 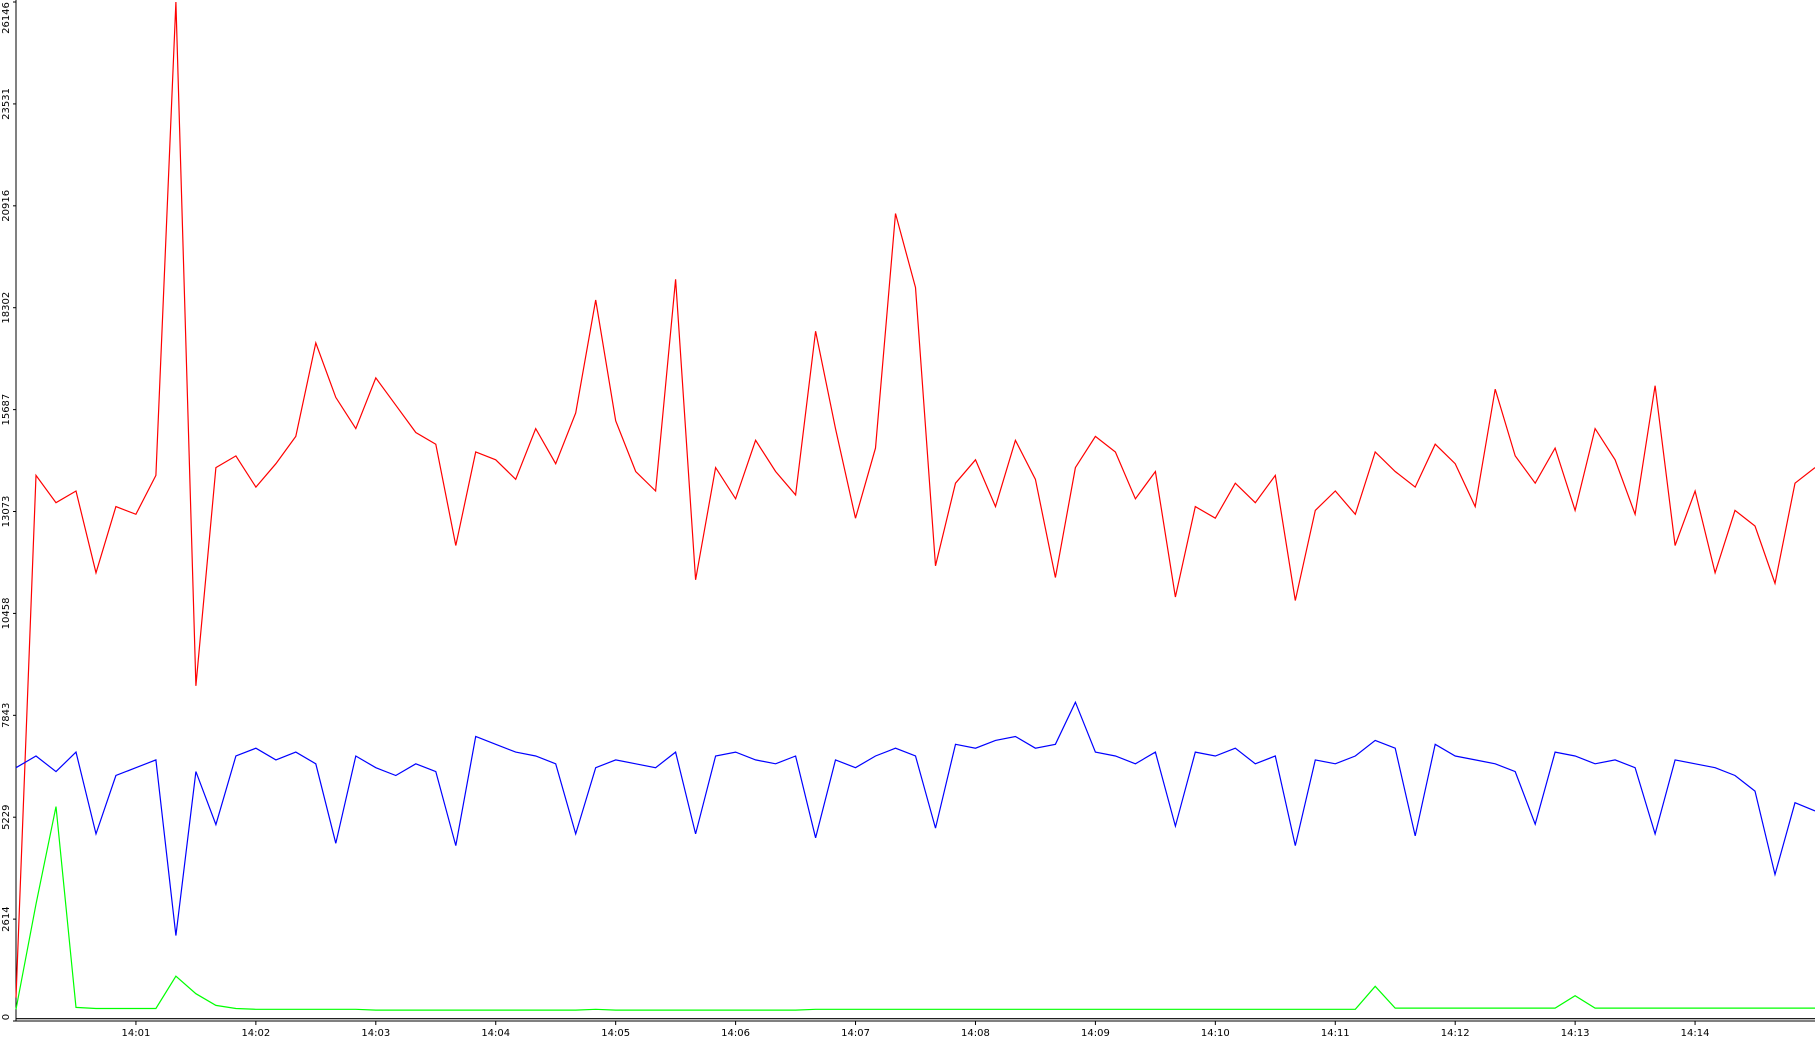 What do you see at coordinates (6, 614) in the screenshot?
I see `y-tick-label: 10458` at bounding box center [6, 614].